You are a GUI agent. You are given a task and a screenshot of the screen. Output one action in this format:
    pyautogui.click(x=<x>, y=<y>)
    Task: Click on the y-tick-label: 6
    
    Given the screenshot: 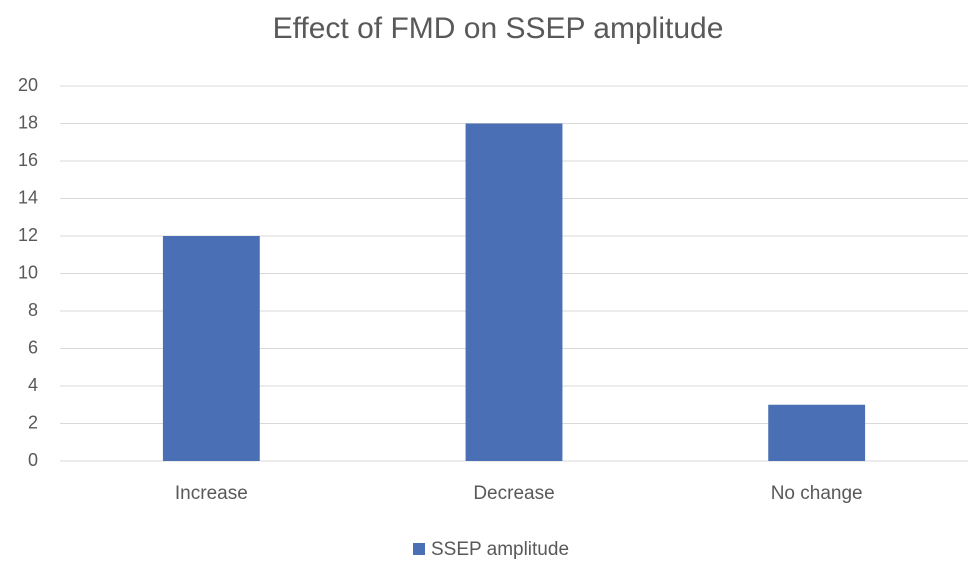 What is the action you would take?
    pyautogui.click(x=33, y=347)
    